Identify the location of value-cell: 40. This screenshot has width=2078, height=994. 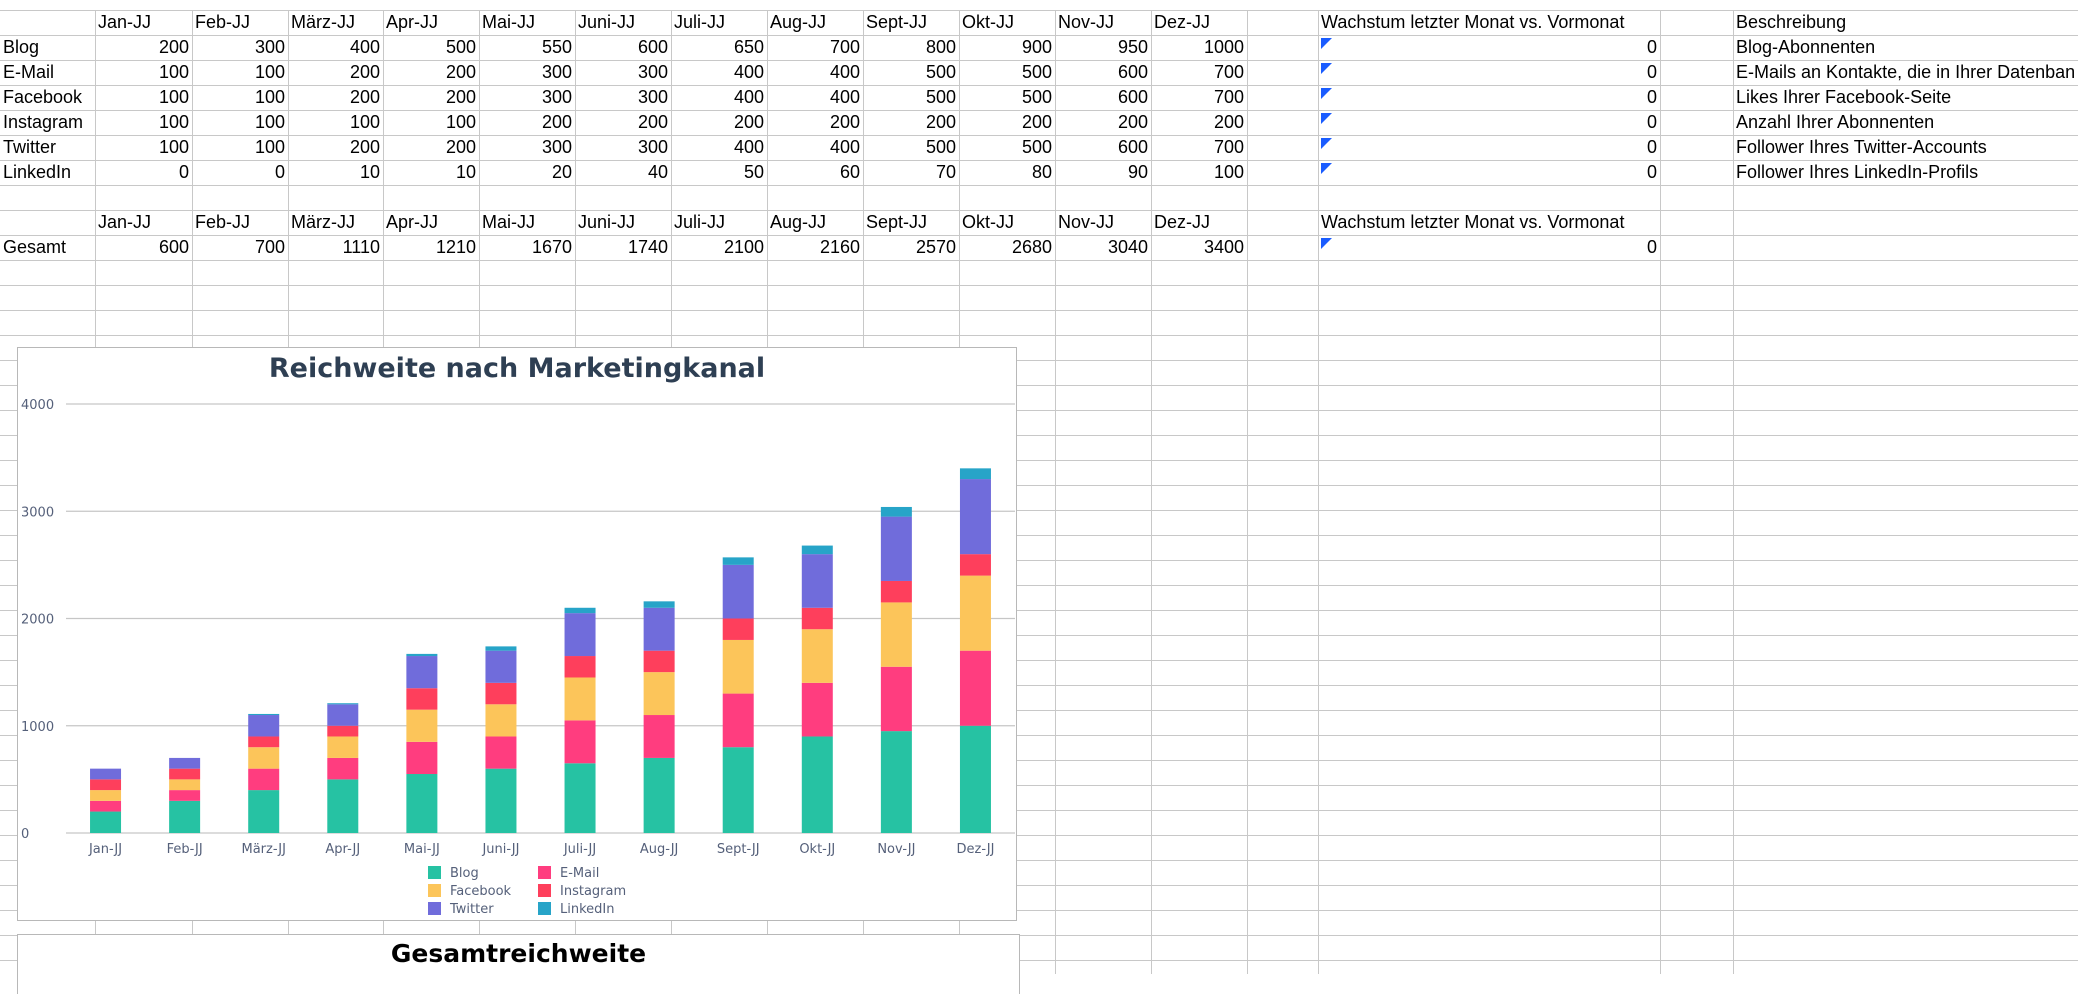
(657, 172).